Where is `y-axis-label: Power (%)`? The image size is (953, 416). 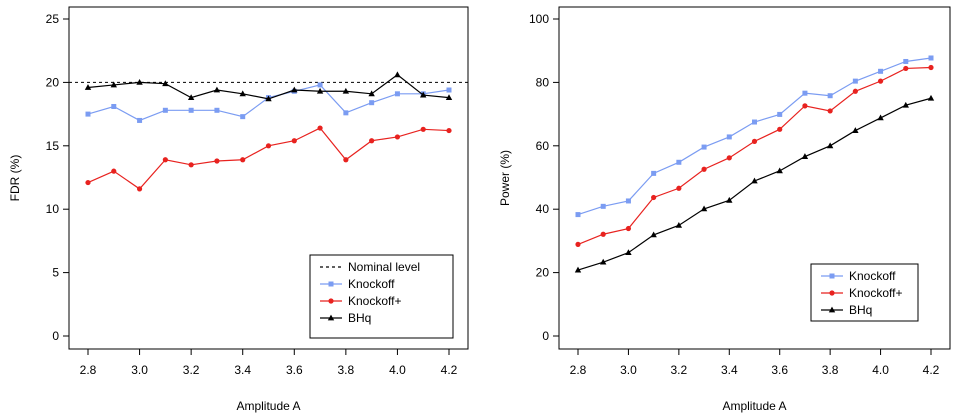
y-axis-label: Power (%) is located at coordinates (505, 178).